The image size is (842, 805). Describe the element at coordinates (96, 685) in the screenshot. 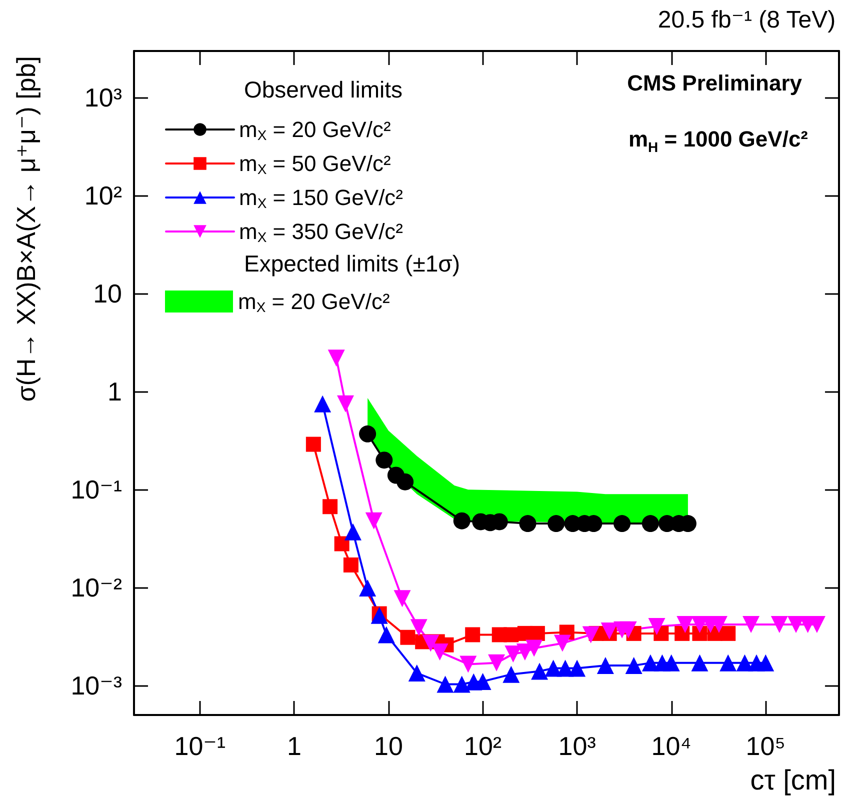

I see `y-tick-label: 10⁻³` at that location.